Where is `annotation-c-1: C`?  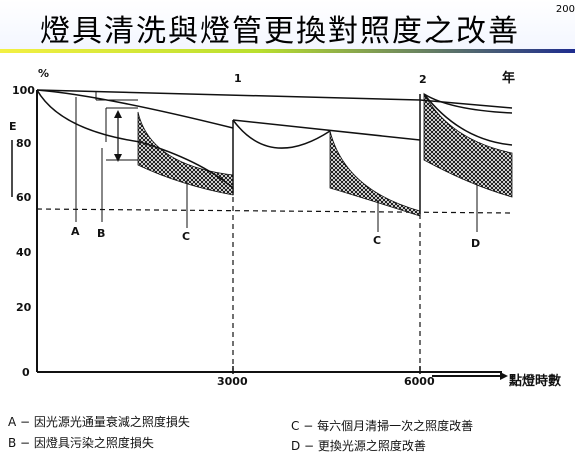
annotation-c-1: C is located at coordinates (186, 236).